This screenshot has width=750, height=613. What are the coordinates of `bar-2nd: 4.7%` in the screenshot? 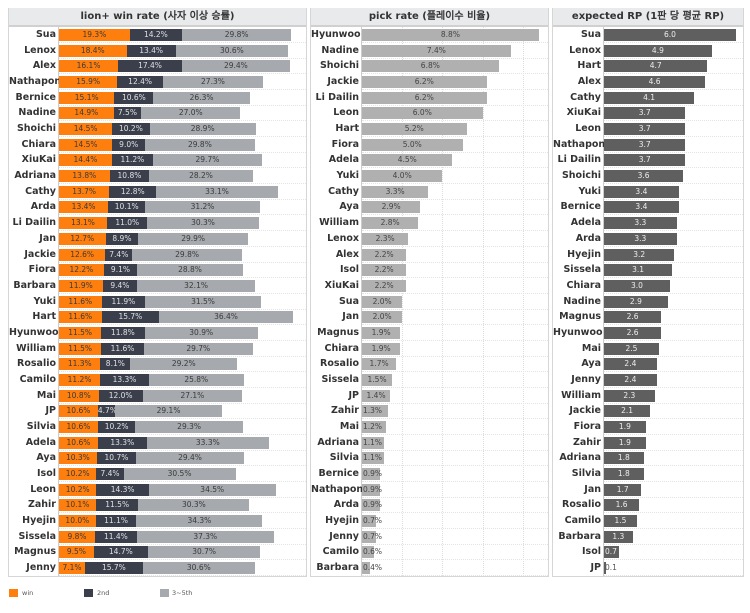 It's located at (107, 411).